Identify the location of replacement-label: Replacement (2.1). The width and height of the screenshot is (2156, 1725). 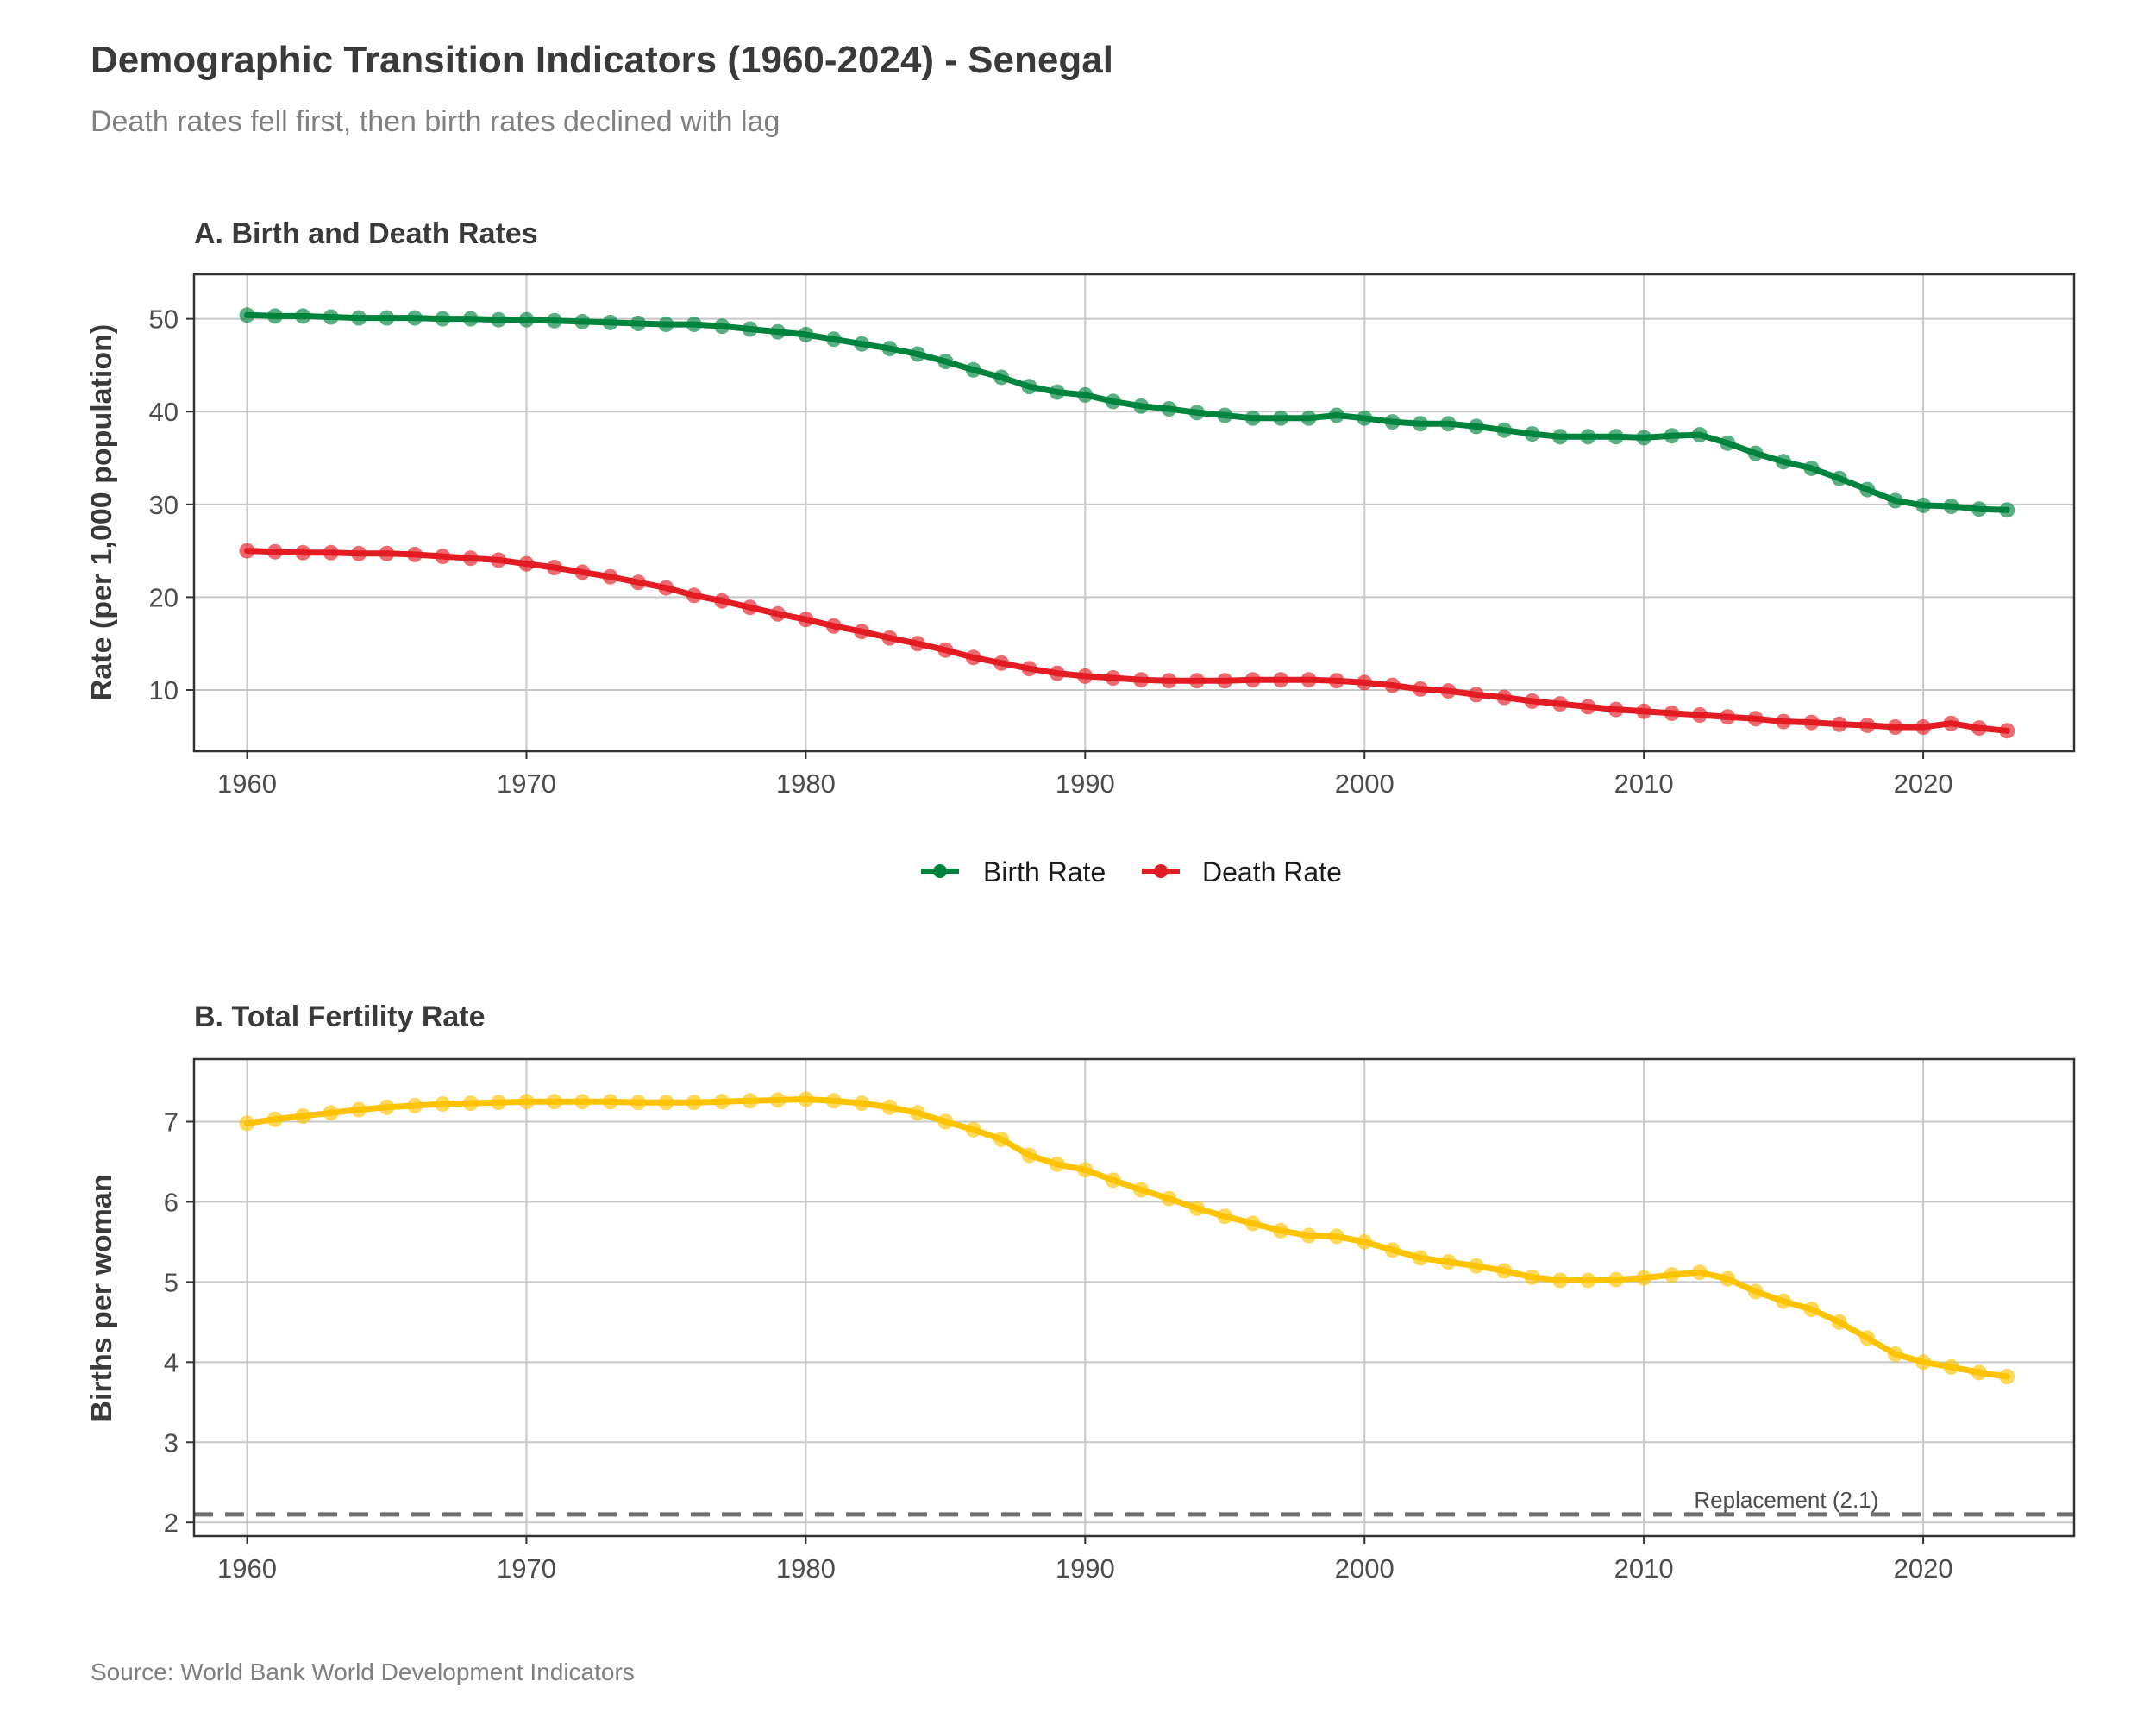
(1786, 1500).